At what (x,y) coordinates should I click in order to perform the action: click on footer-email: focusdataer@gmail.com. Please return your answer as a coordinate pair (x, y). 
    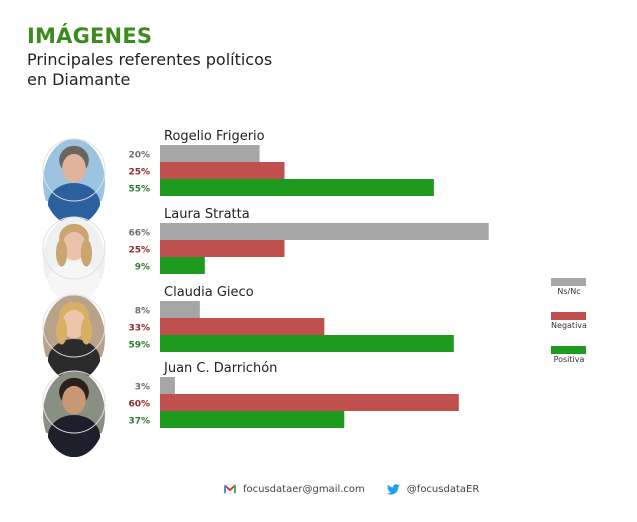
    Looking at the image, I should click on (294, 489).